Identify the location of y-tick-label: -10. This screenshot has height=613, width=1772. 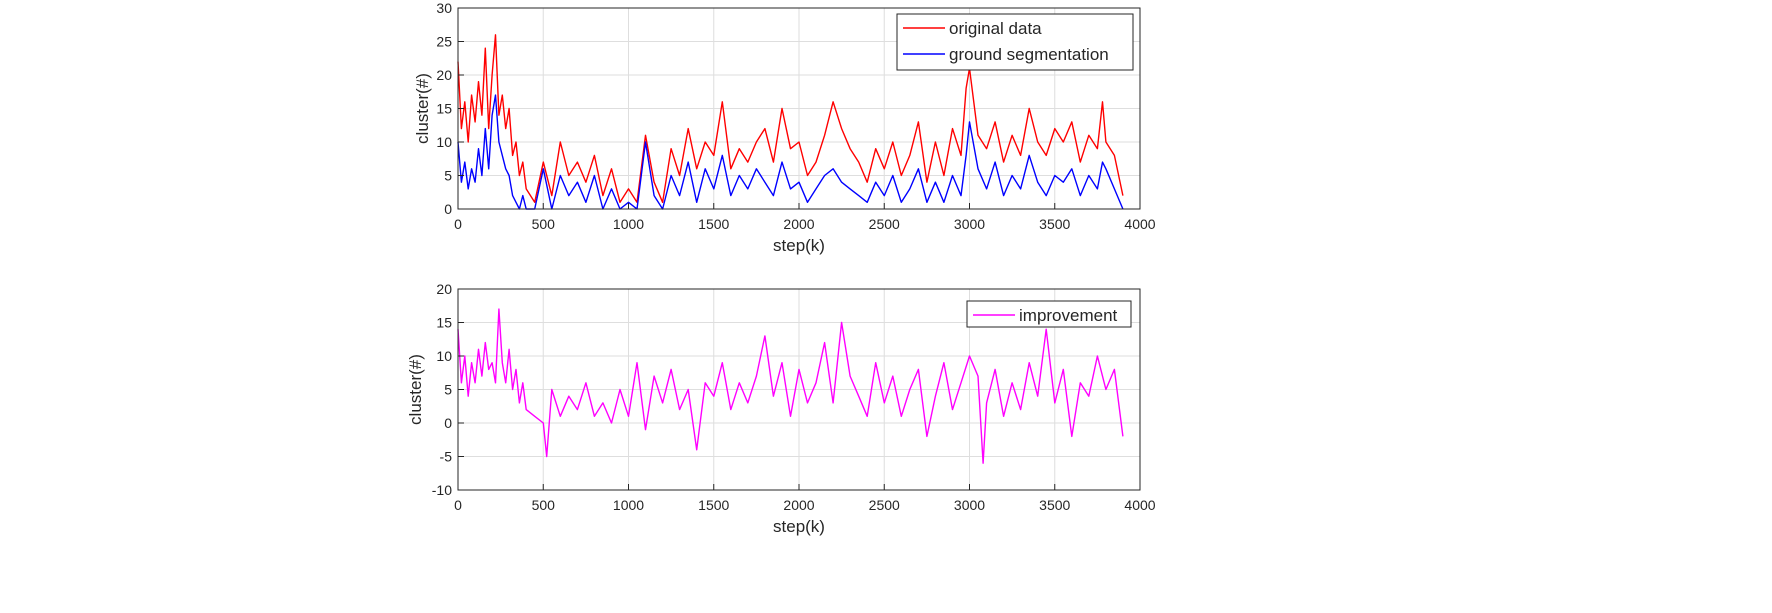
(442, 490).